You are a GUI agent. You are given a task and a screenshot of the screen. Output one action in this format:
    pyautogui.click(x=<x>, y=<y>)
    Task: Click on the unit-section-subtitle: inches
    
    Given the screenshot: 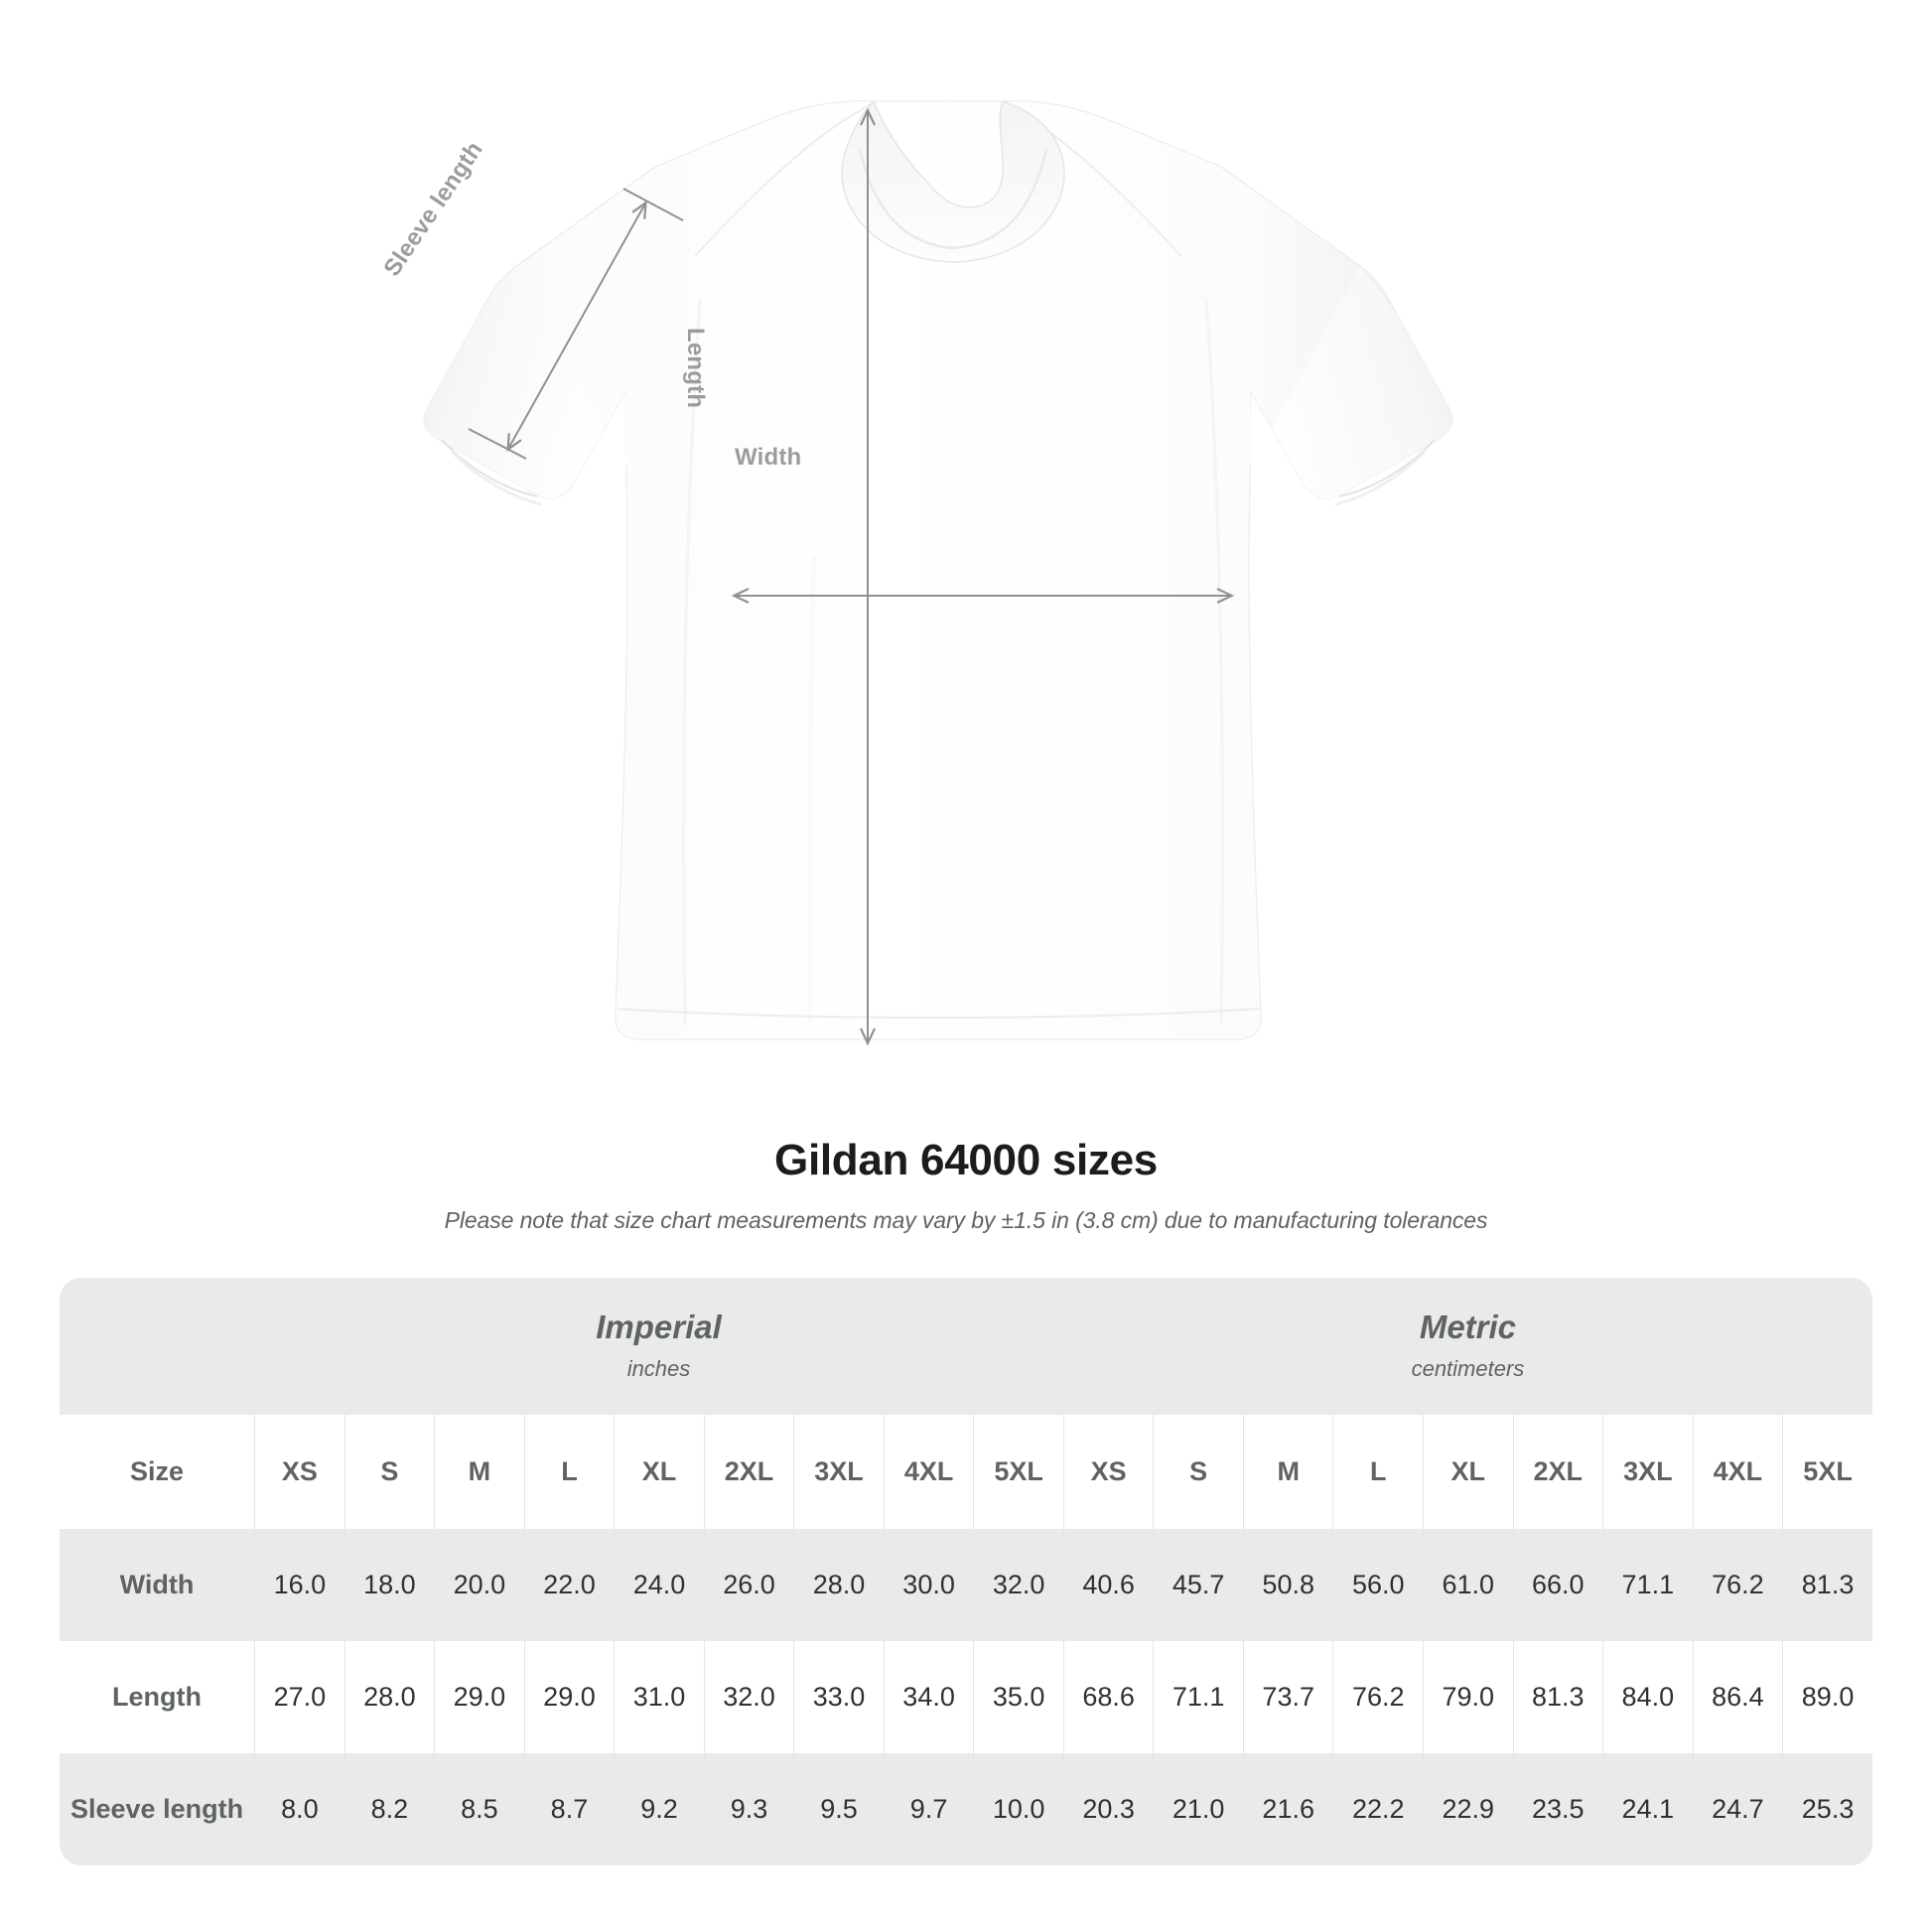 What is the action you would take?
    pyautogui.click(x=658, y=1369)
    